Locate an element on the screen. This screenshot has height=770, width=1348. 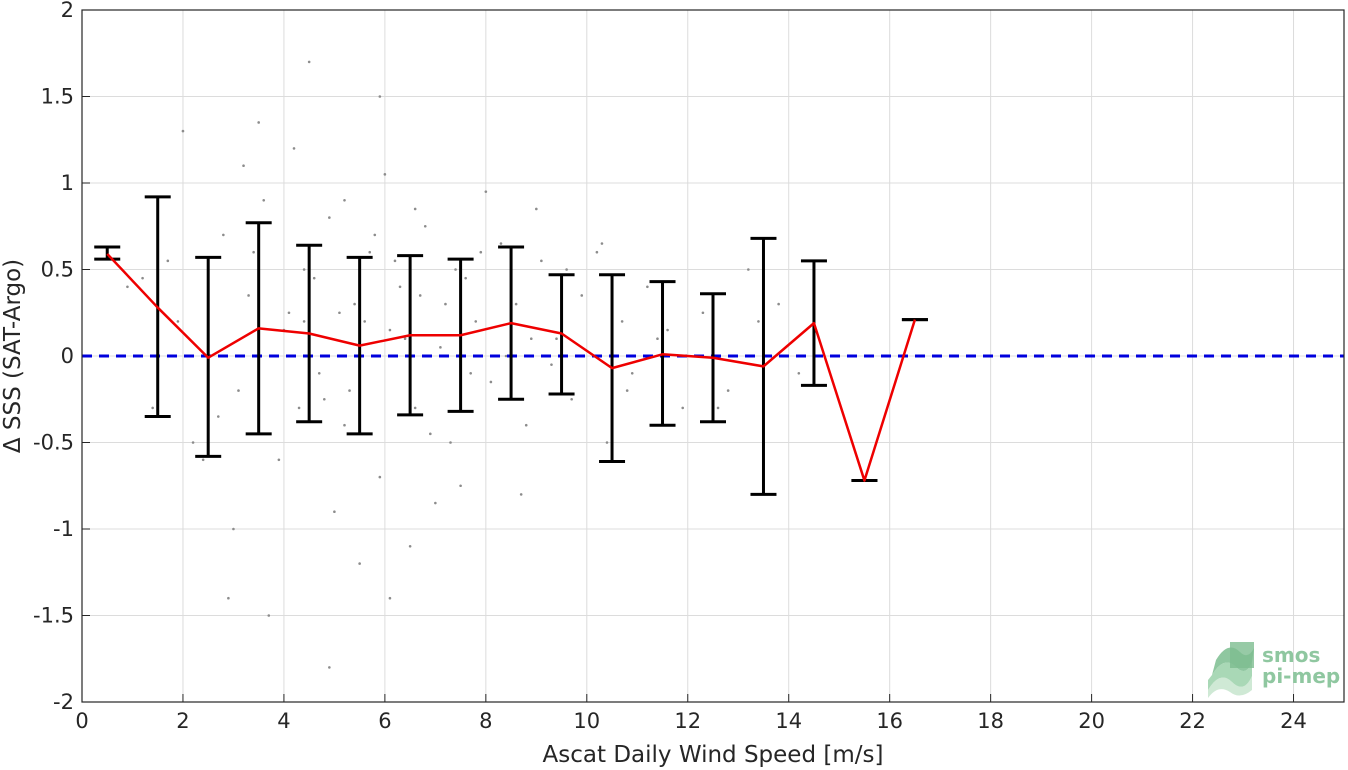
x-tick-label: 20 is located at coordinates (1091, 721).